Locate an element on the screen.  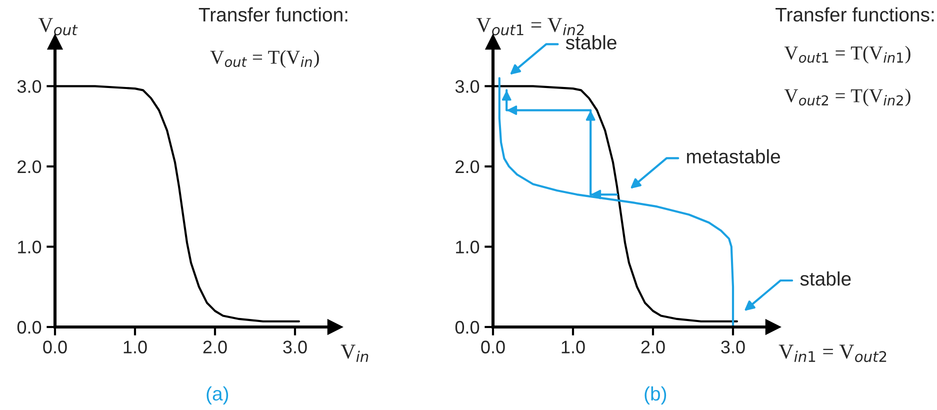
chart-title: Transfer function: is located at coordinates (273, 14).